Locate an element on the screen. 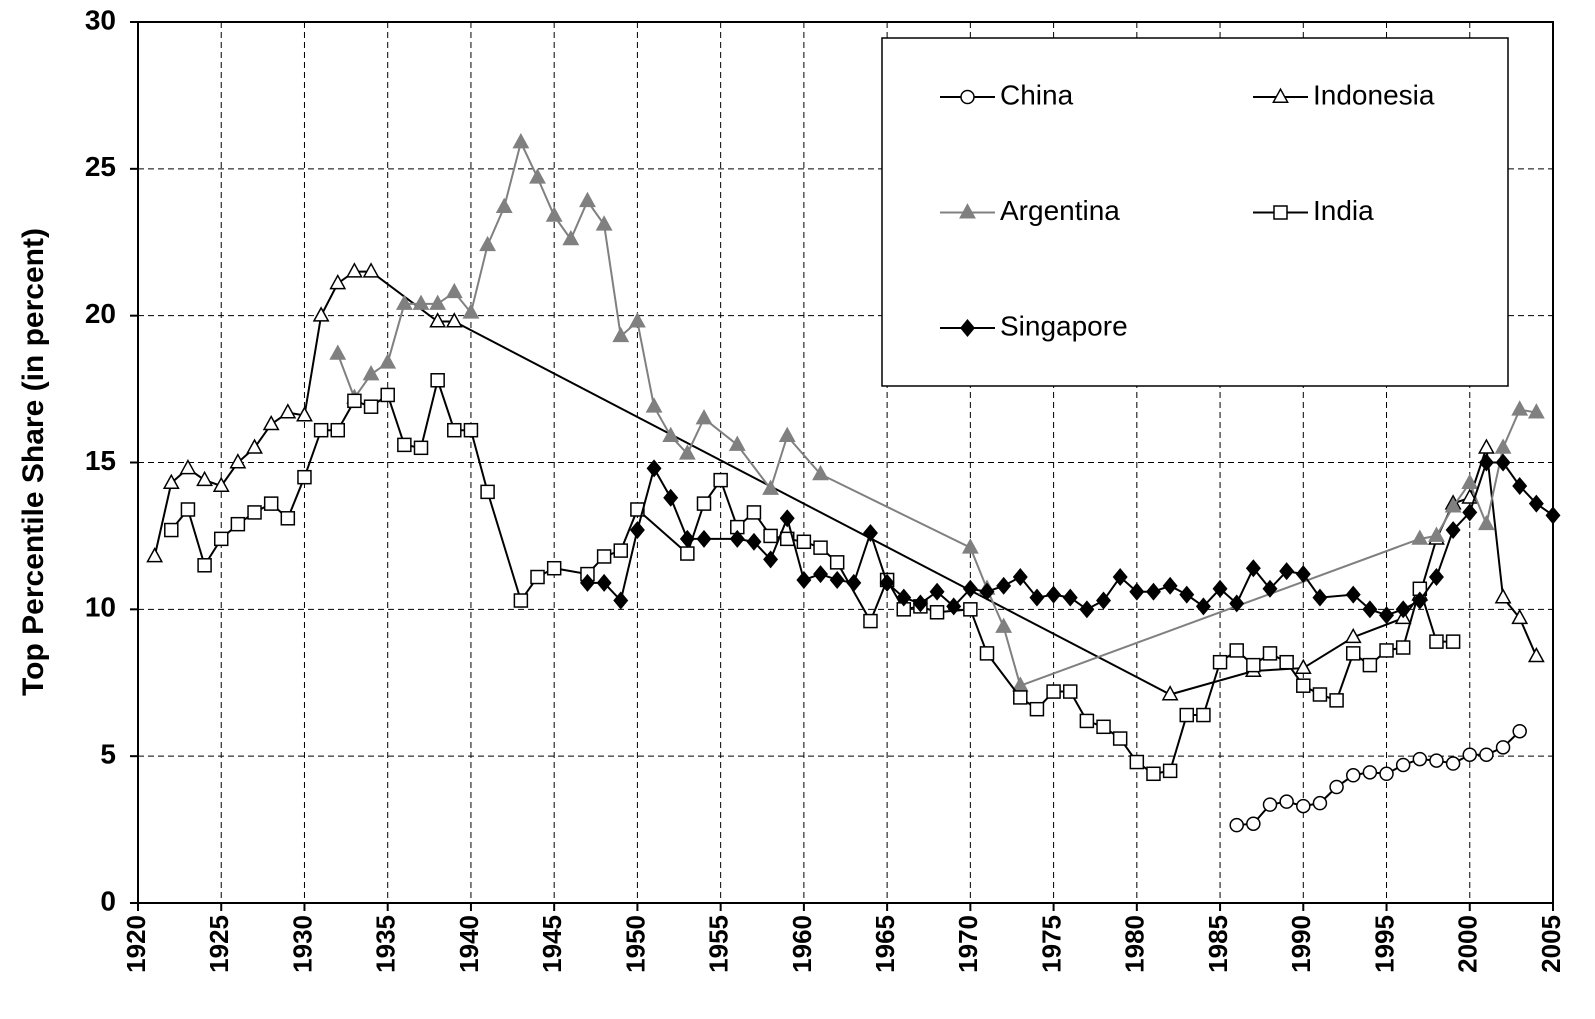  x-tick-label: 1955 is located at coordinates (719, 944).